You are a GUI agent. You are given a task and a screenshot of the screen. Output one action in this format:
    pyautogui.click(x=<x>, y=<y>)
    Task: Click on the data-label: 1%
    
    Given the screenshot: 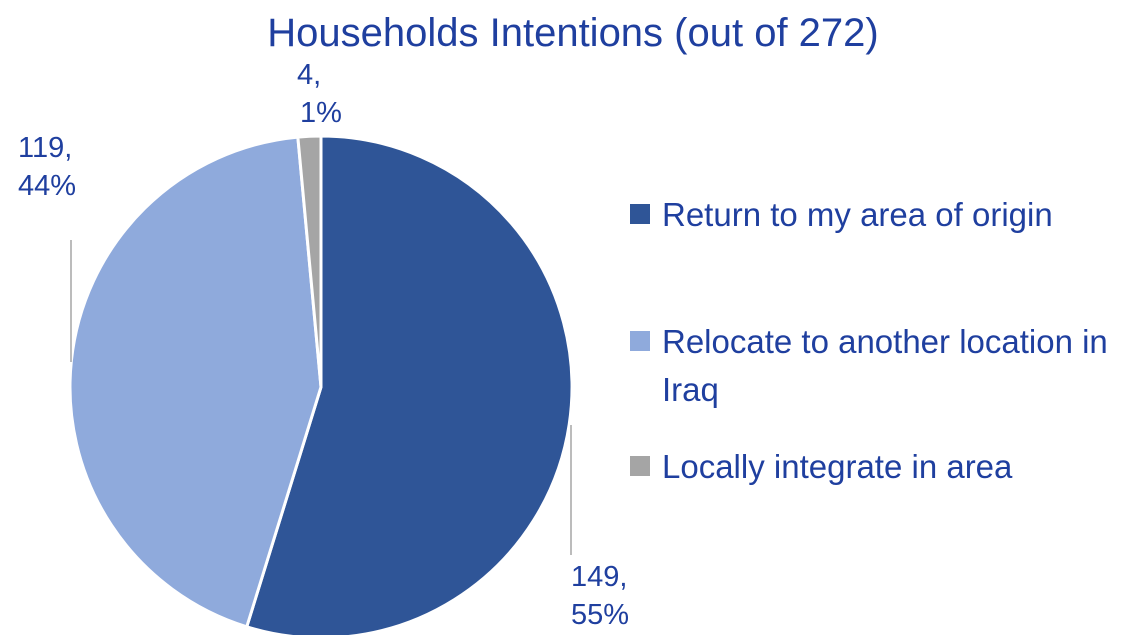 What is the action you would take?
    pyautogui.click(x=321, y=113)
    